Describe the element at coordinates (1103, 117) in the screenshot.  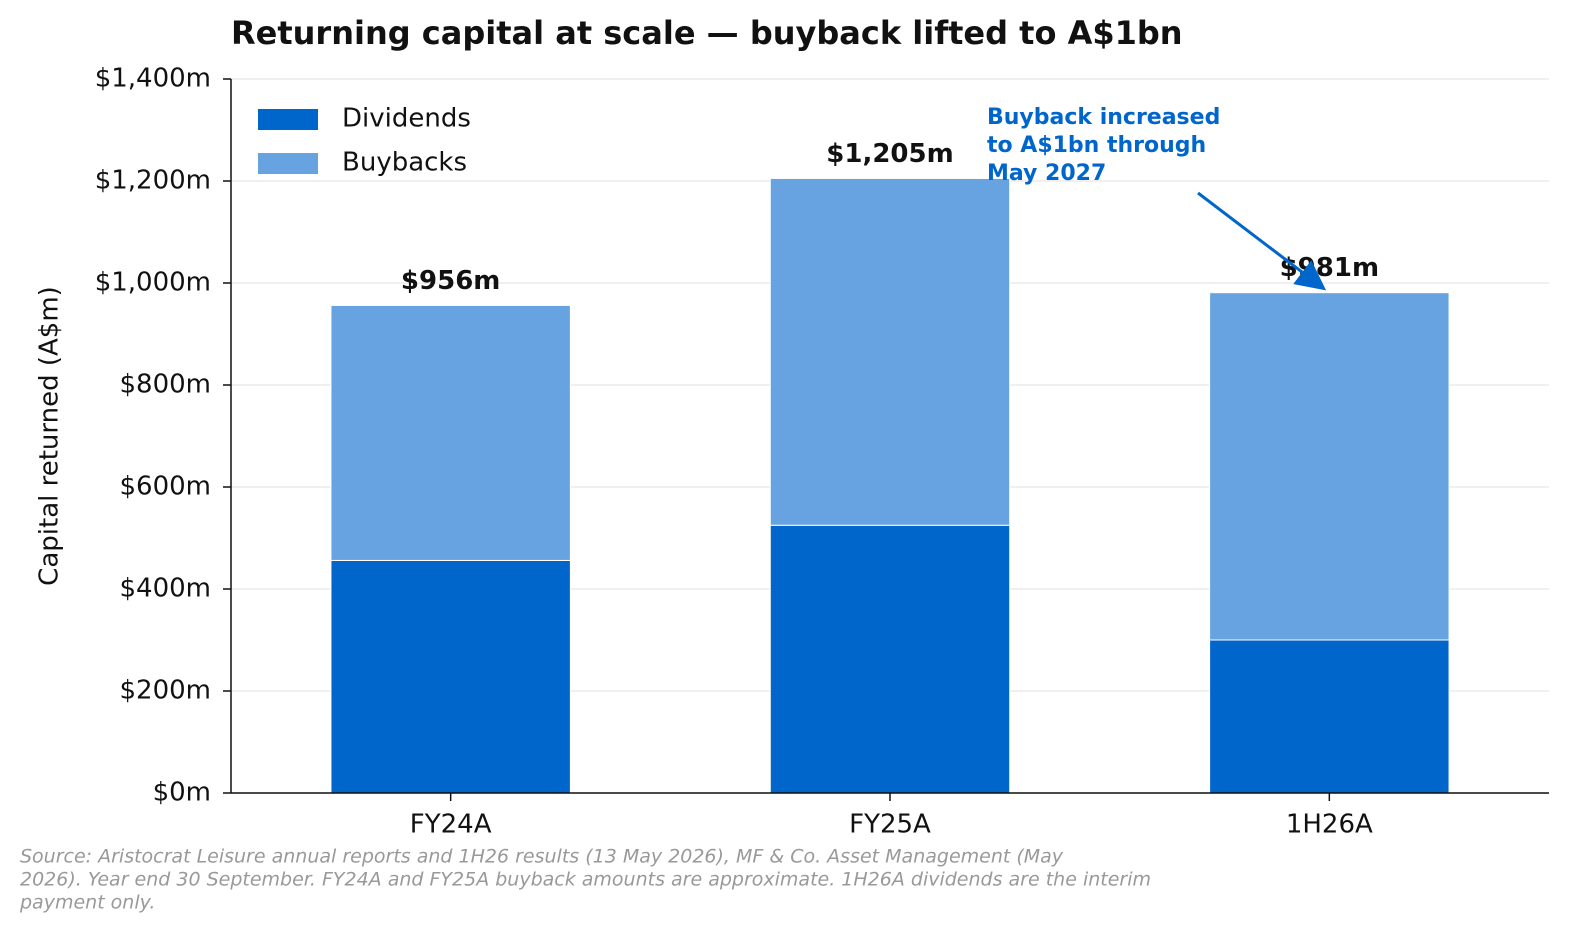
I see `annotation: Buyback increased` at that location.